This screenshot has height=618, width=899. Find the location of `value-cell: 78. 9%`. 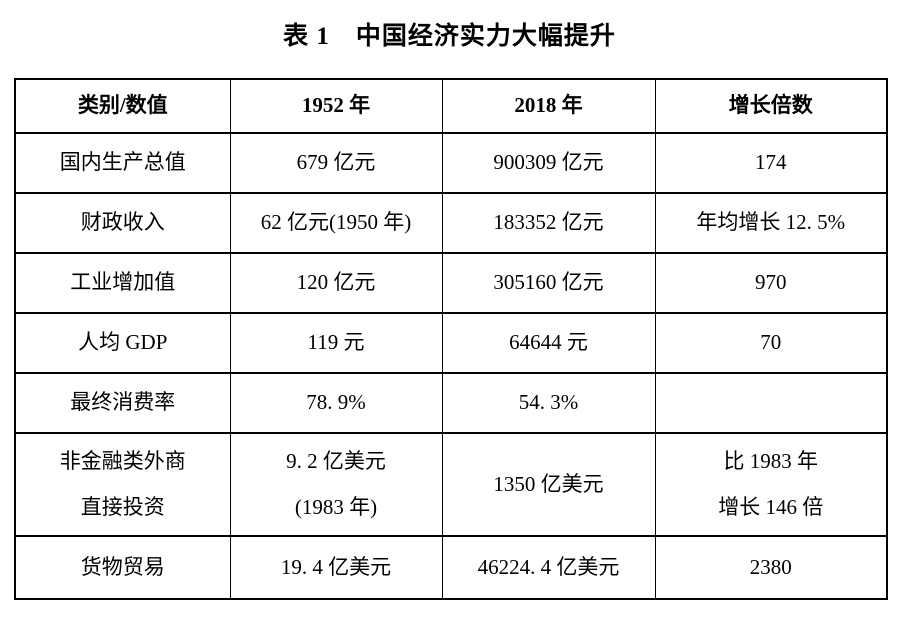

value-cell: 78. 9% is located at coordinates (336, 403).